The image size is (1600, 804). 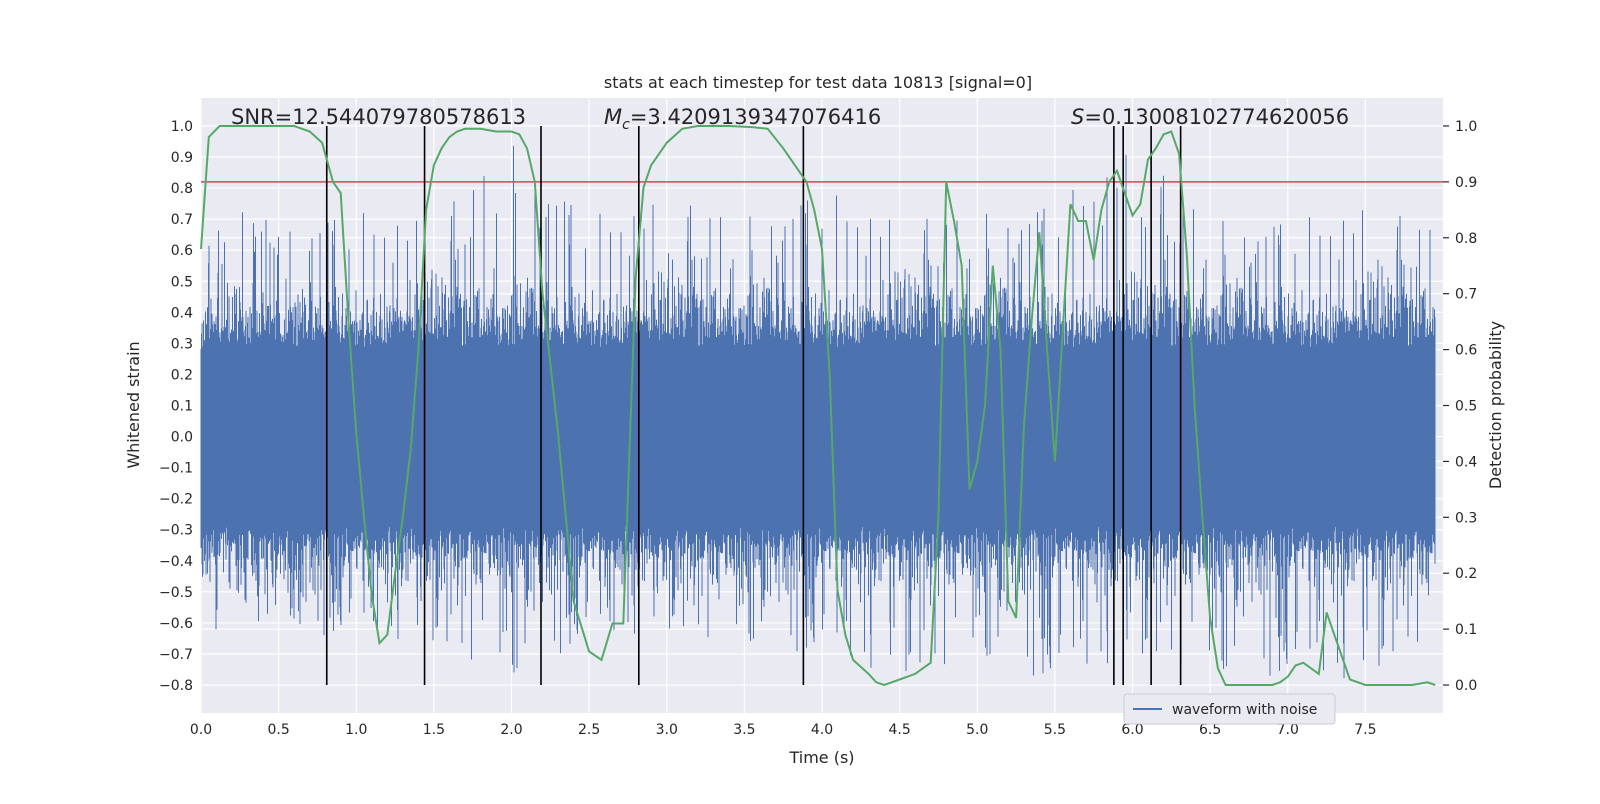 I want to click on y-tick-label: 0.9, so click(x=182, y=158).